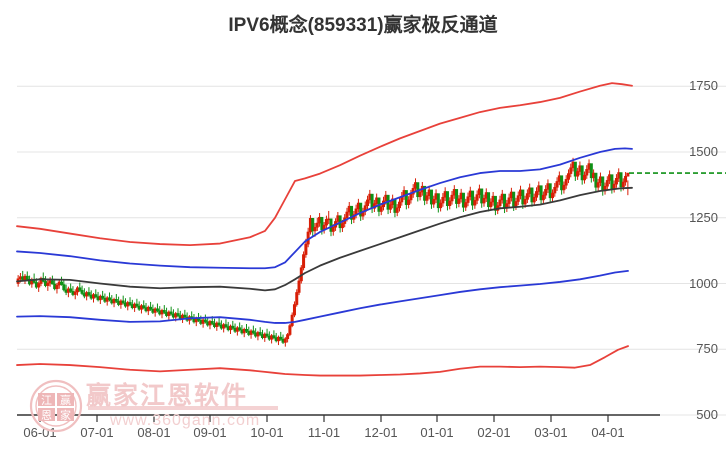  What do you see at coordinates (703, 152) in the screenshot?
I see `y-axis-tick-label: 1500` at bounding box center [703, 152].